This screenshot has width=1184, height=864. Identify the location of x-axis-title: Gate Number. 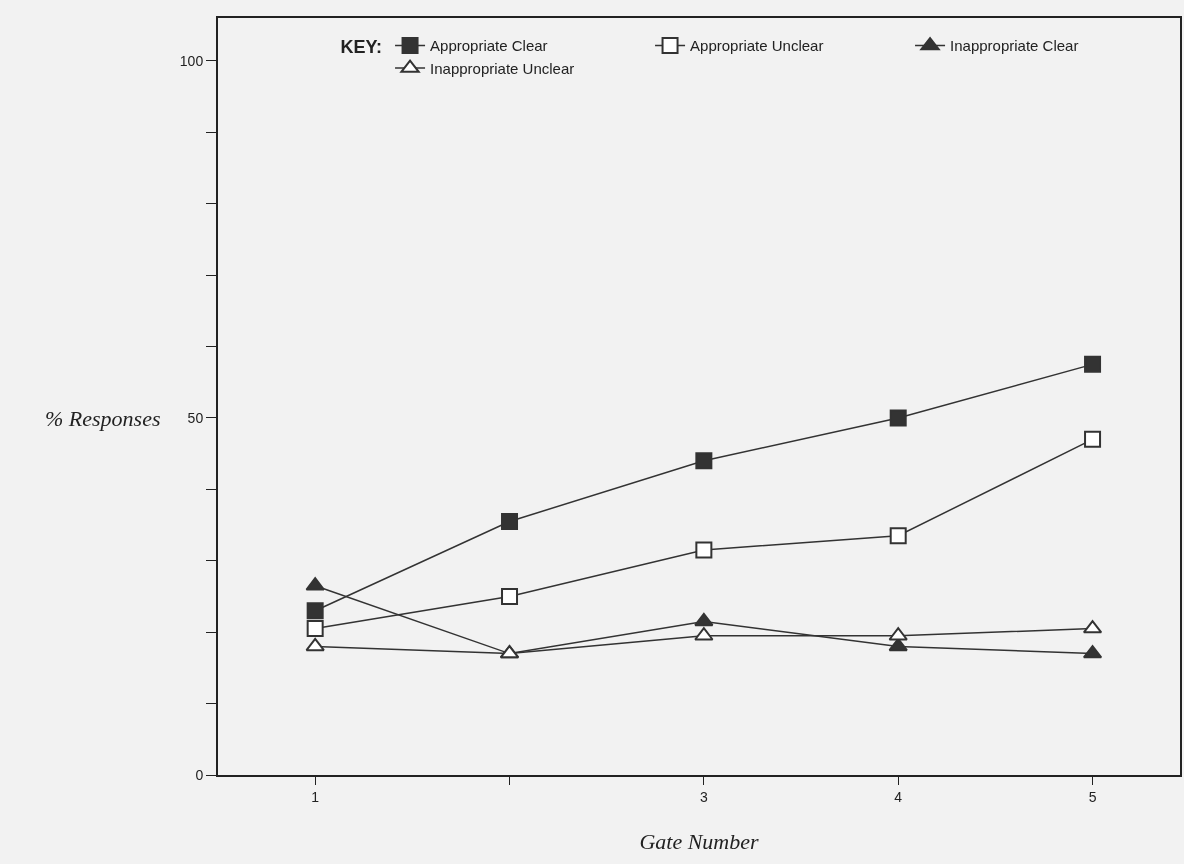
(699, 842).